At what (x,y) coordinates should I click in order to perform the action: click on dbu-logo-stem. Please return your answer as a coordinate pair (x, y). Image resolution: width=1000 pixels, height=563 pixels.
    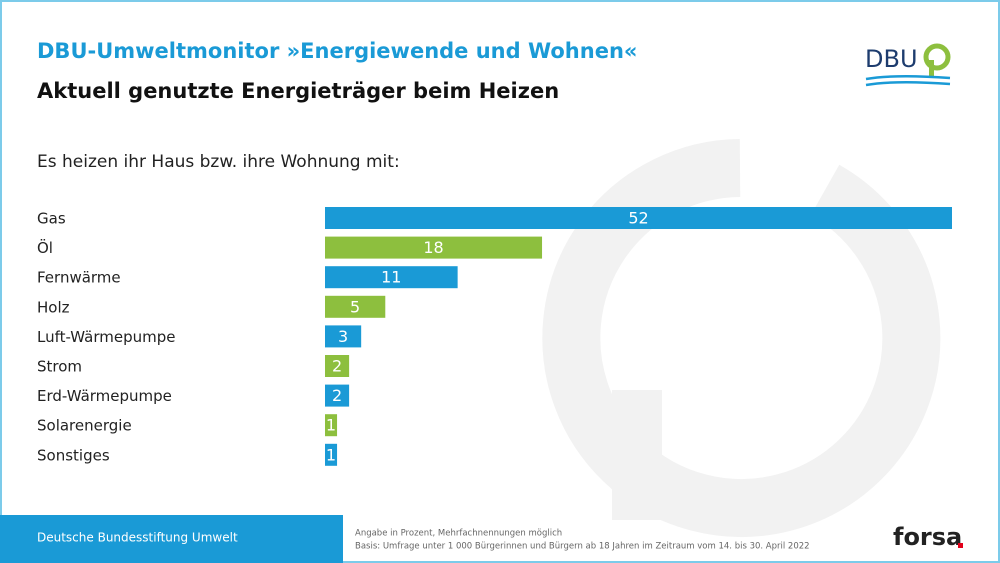
    Looking at the image, I should click on (931, 68).